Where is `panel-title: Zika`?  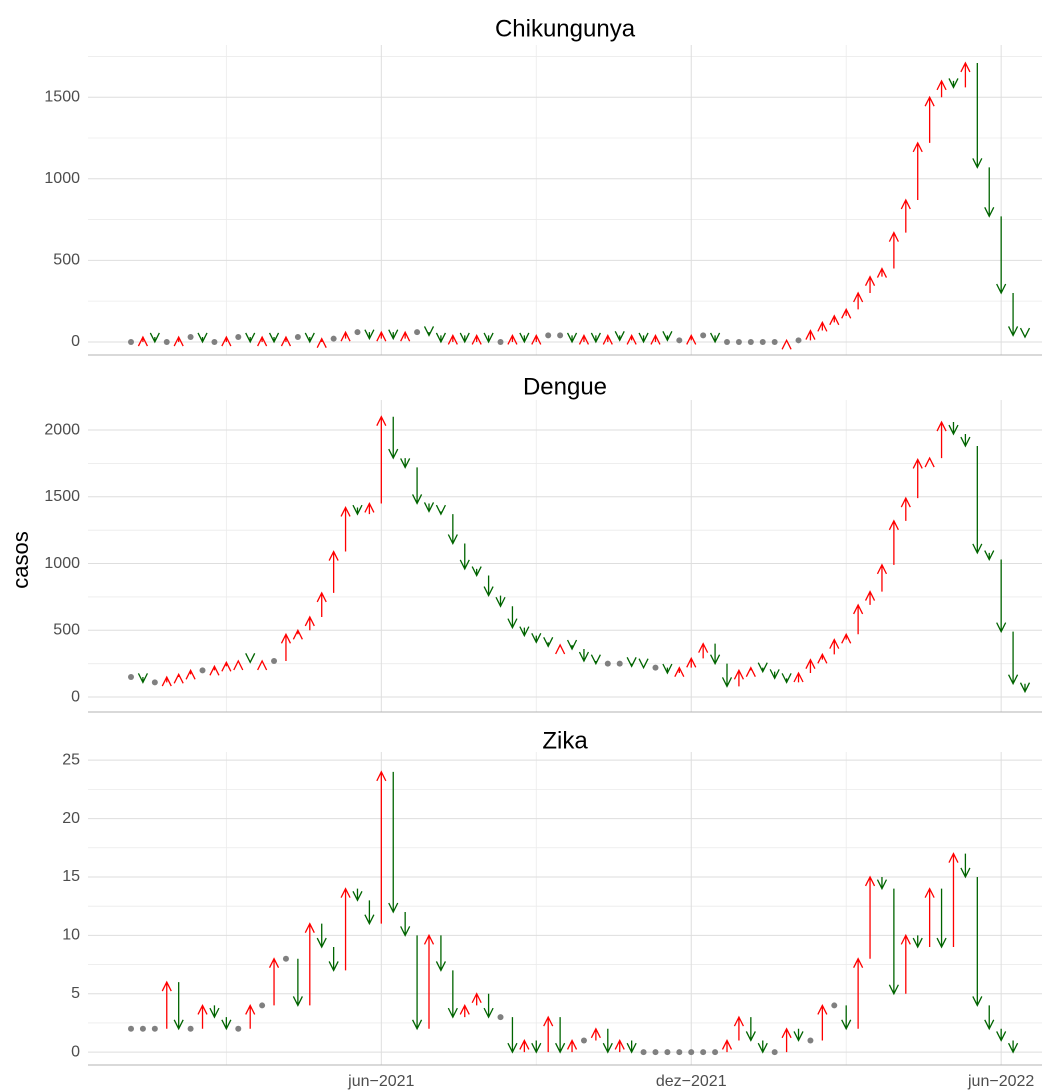
panel-title: Zika is located at coordinates (565, 740).